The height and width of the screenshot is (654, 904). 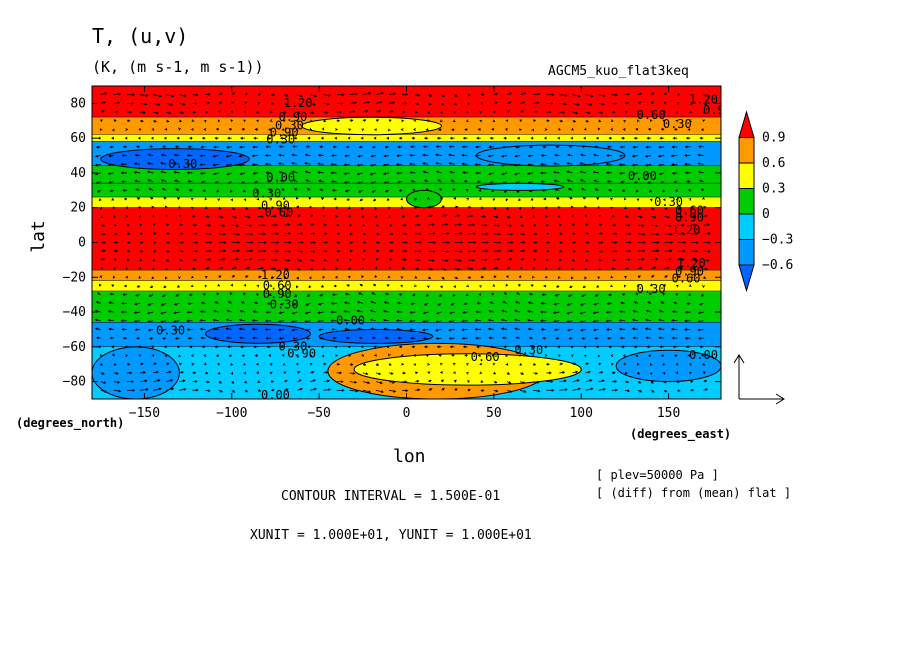 What do you see at coordinates (494, 413) in the screenshot?
I see `x-tick-label: 50` at bounding box center [494, 413].